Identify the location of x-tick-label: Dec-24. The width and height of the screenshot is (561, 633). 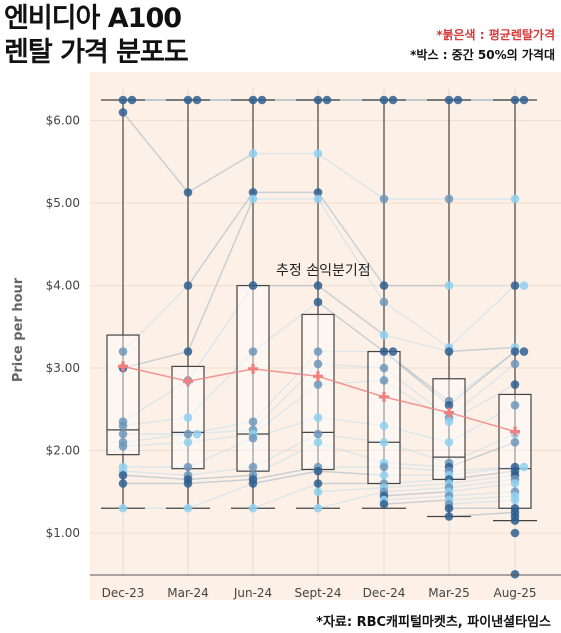
(384, 593).